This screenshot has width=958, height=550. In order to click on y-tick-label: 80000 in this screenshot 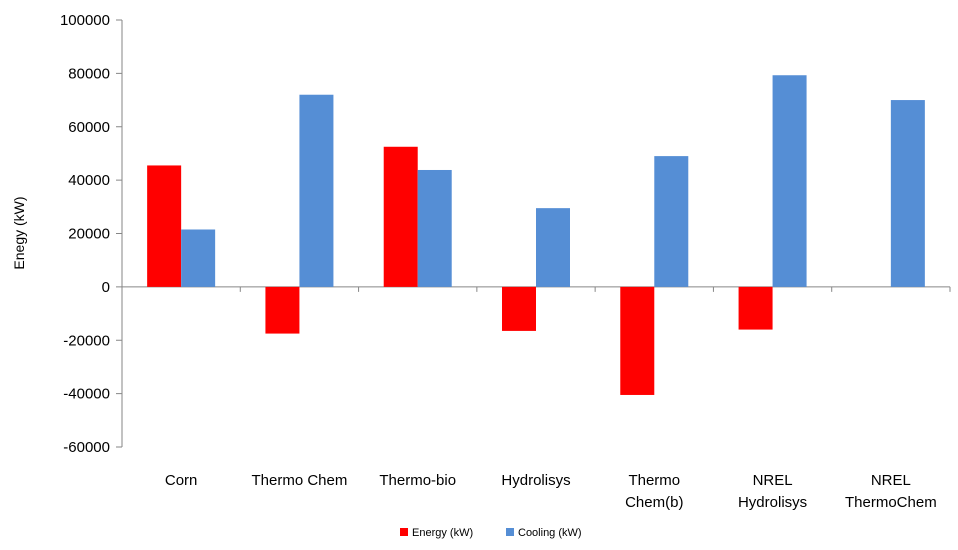, I will do `click(89, 73)`.